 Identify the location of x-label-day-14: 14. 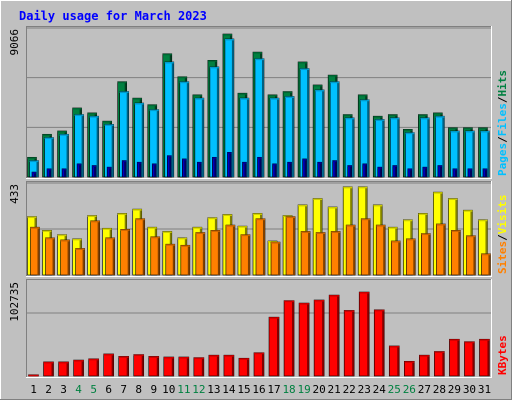
(229, 389).